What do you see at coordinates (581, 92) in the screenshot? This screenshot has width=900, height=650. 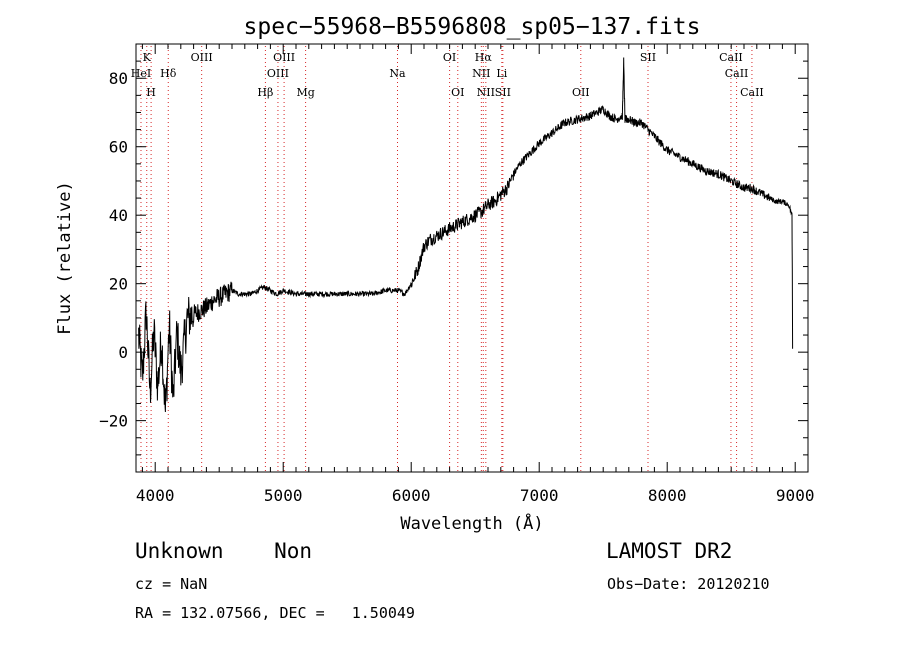 I see `line-marker-label: OII` at bounding box center [581, 92].